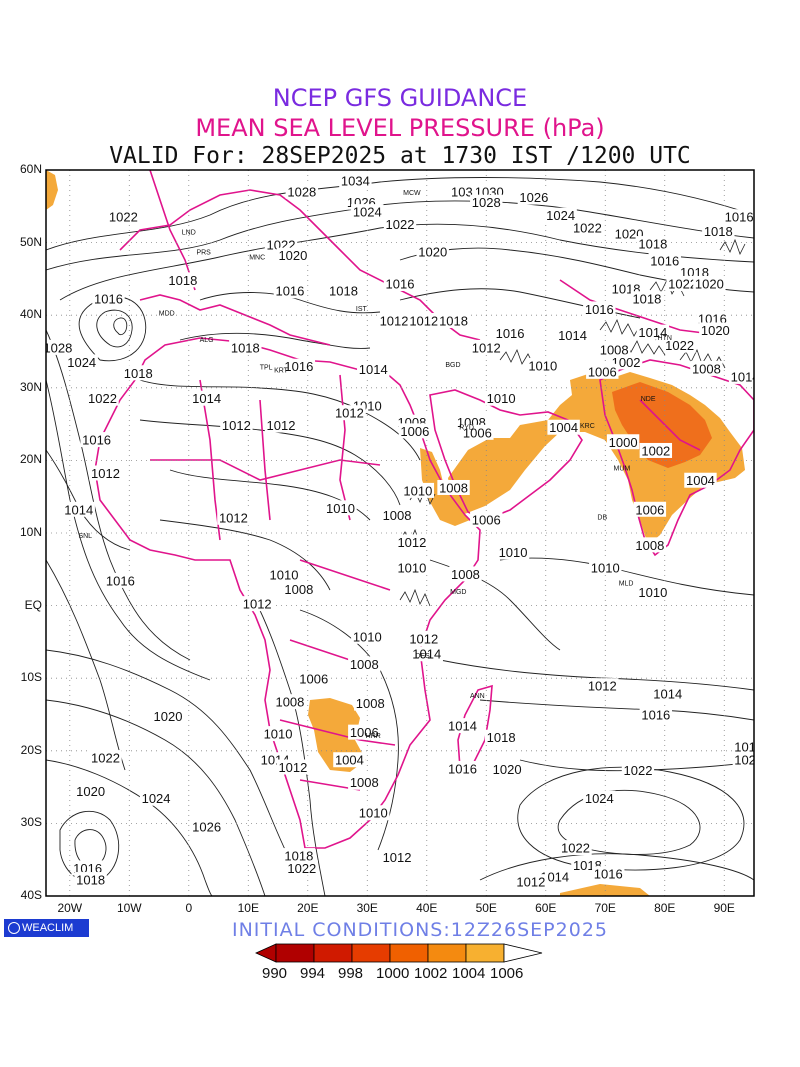 This screenshot has height=1067, width=800. Describe the element at coordinates (665, 338) in the screenshot. I see `station-label: HTN` at that location.